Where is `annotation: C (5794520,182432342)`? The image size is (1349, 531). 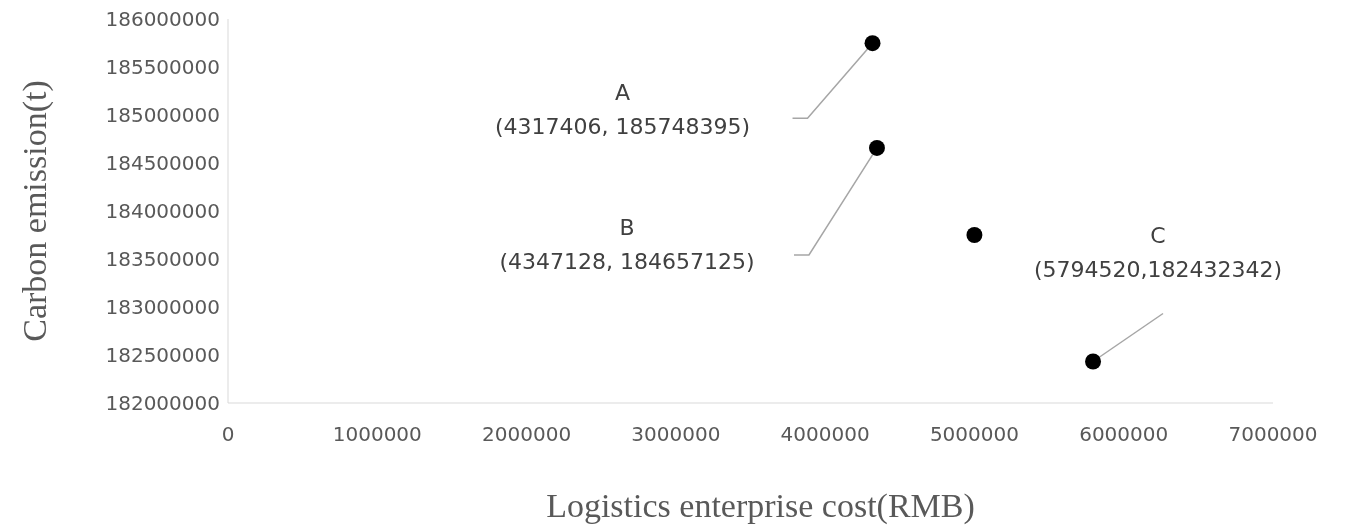 annotation: C (5794520,182432342) is located at coordinates (1158, 253).